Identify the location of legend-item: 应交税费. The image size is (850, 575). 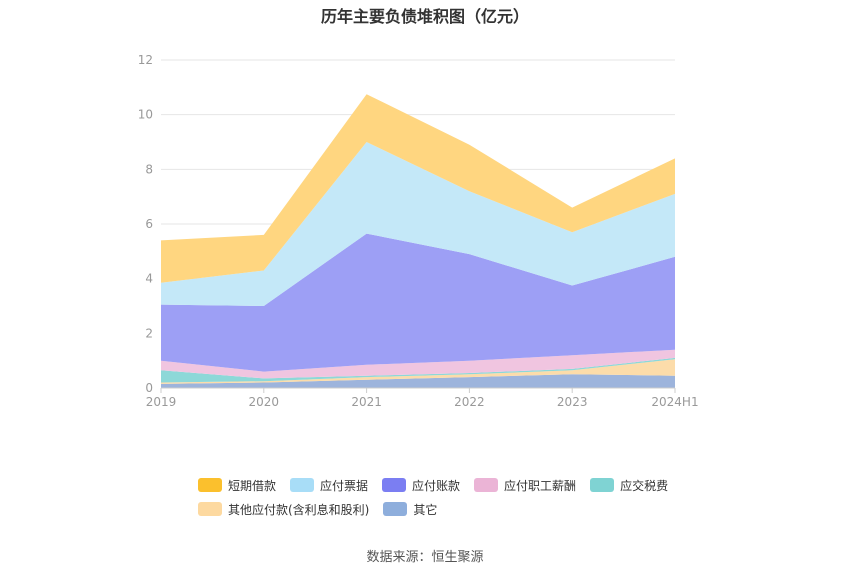
(629, 485).